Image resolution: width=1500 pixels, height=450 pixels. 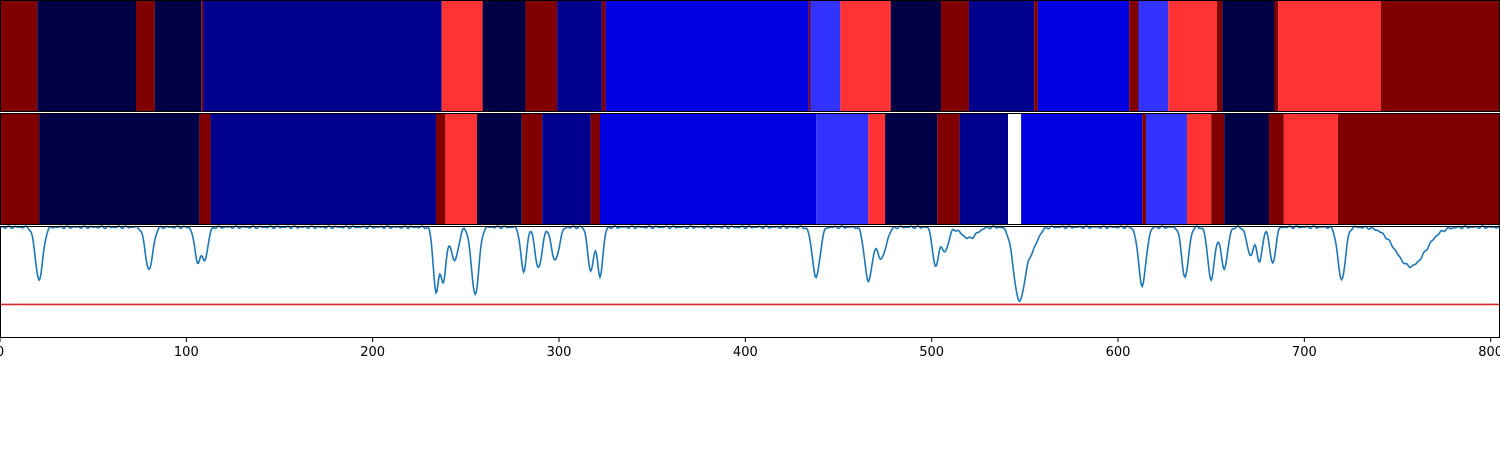 What do you see at coordinates (1489, 352) in the screenshot?
I see `x-tick-label: 800` at bounding box center [1489, 352].